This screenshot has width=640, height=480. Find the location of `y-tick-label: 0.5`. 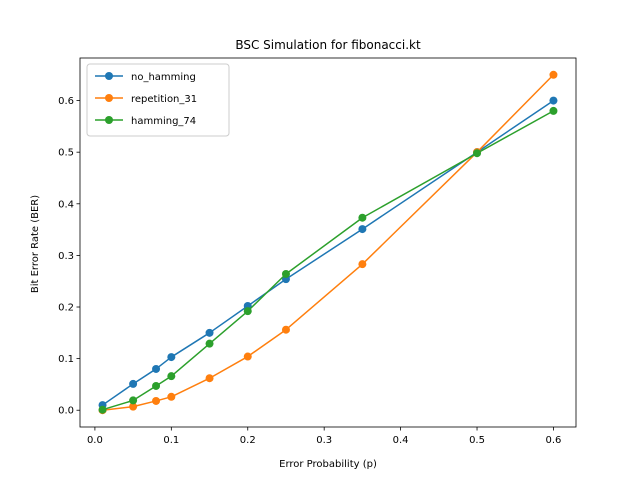

y-tick-label: 0.5 is located at coordinates (66, 153).